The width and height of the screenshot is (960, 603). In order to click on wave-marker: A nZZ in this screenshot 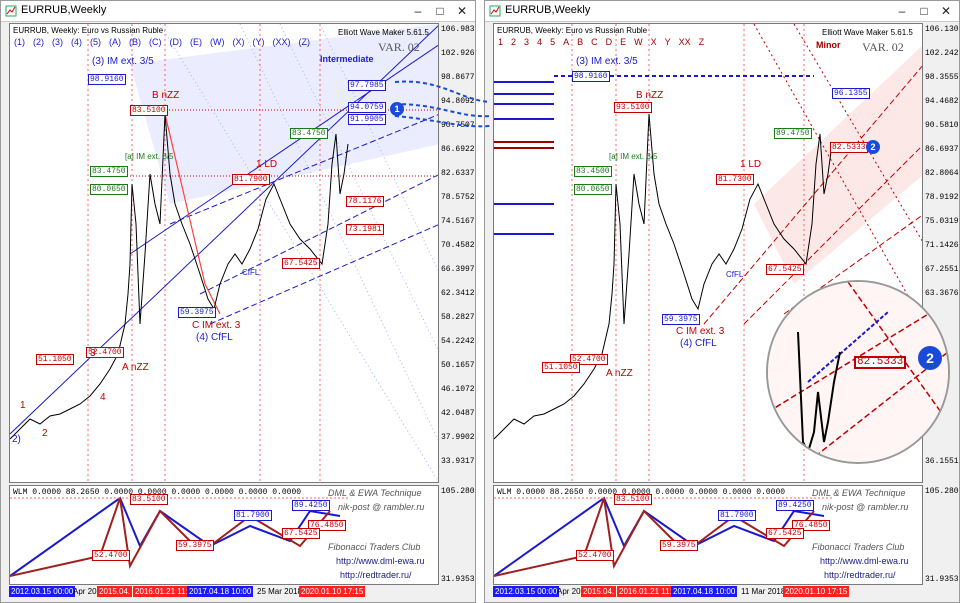, I will do `click(619, 373)`.